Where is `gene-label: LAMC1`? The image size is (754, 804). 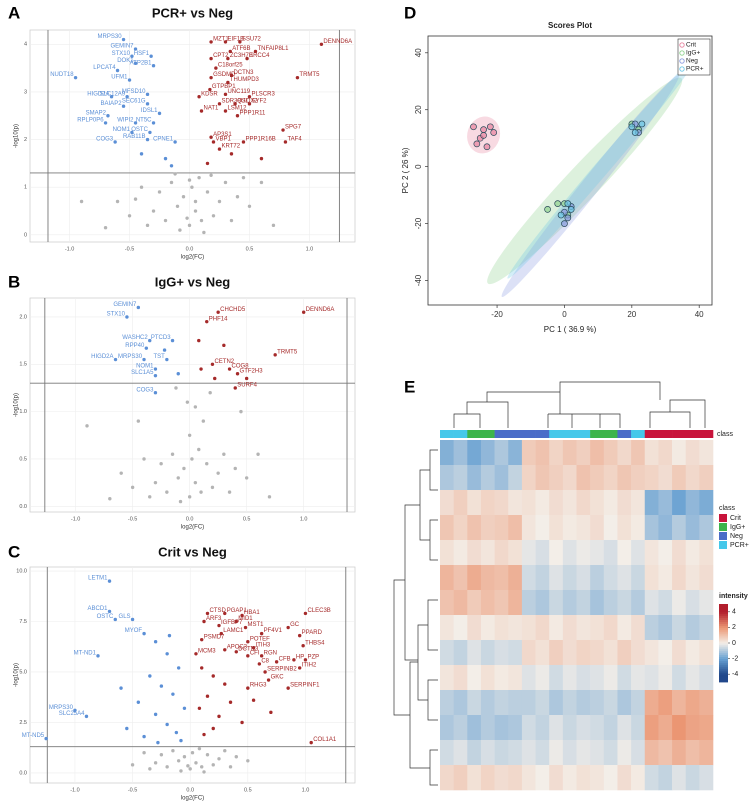
gene-label: LAMC1 is located at coordinates (233, 631).